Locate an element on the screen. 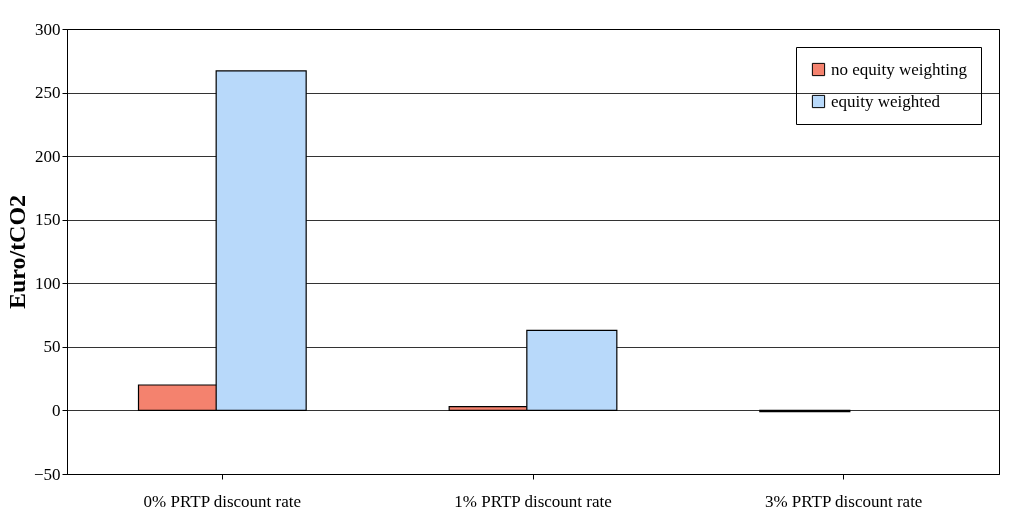  y-tick-label: 100 is located at coordinates (48, 283).